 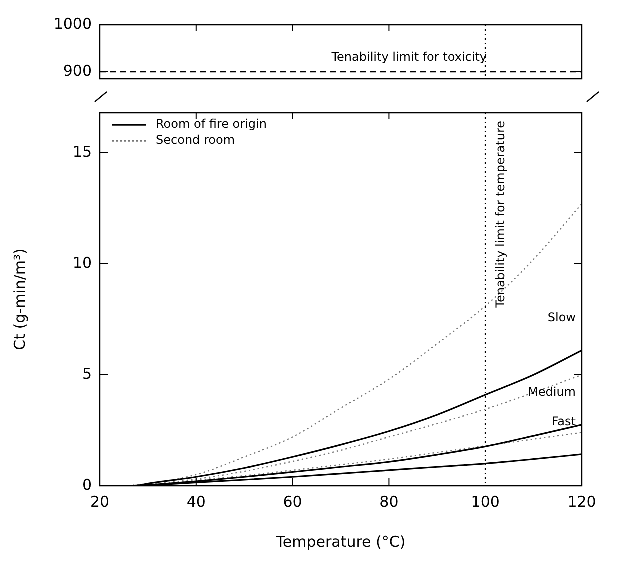 What do you see at coordinates (82, 151) in the screenshot?
I see `y-tick-label: 15` at bounding box center [82, 151].